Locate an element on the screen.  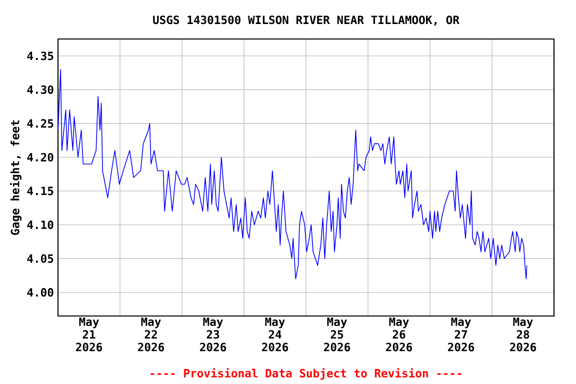
y-tick-label: 4.00 is located at coordinates (40, 292).